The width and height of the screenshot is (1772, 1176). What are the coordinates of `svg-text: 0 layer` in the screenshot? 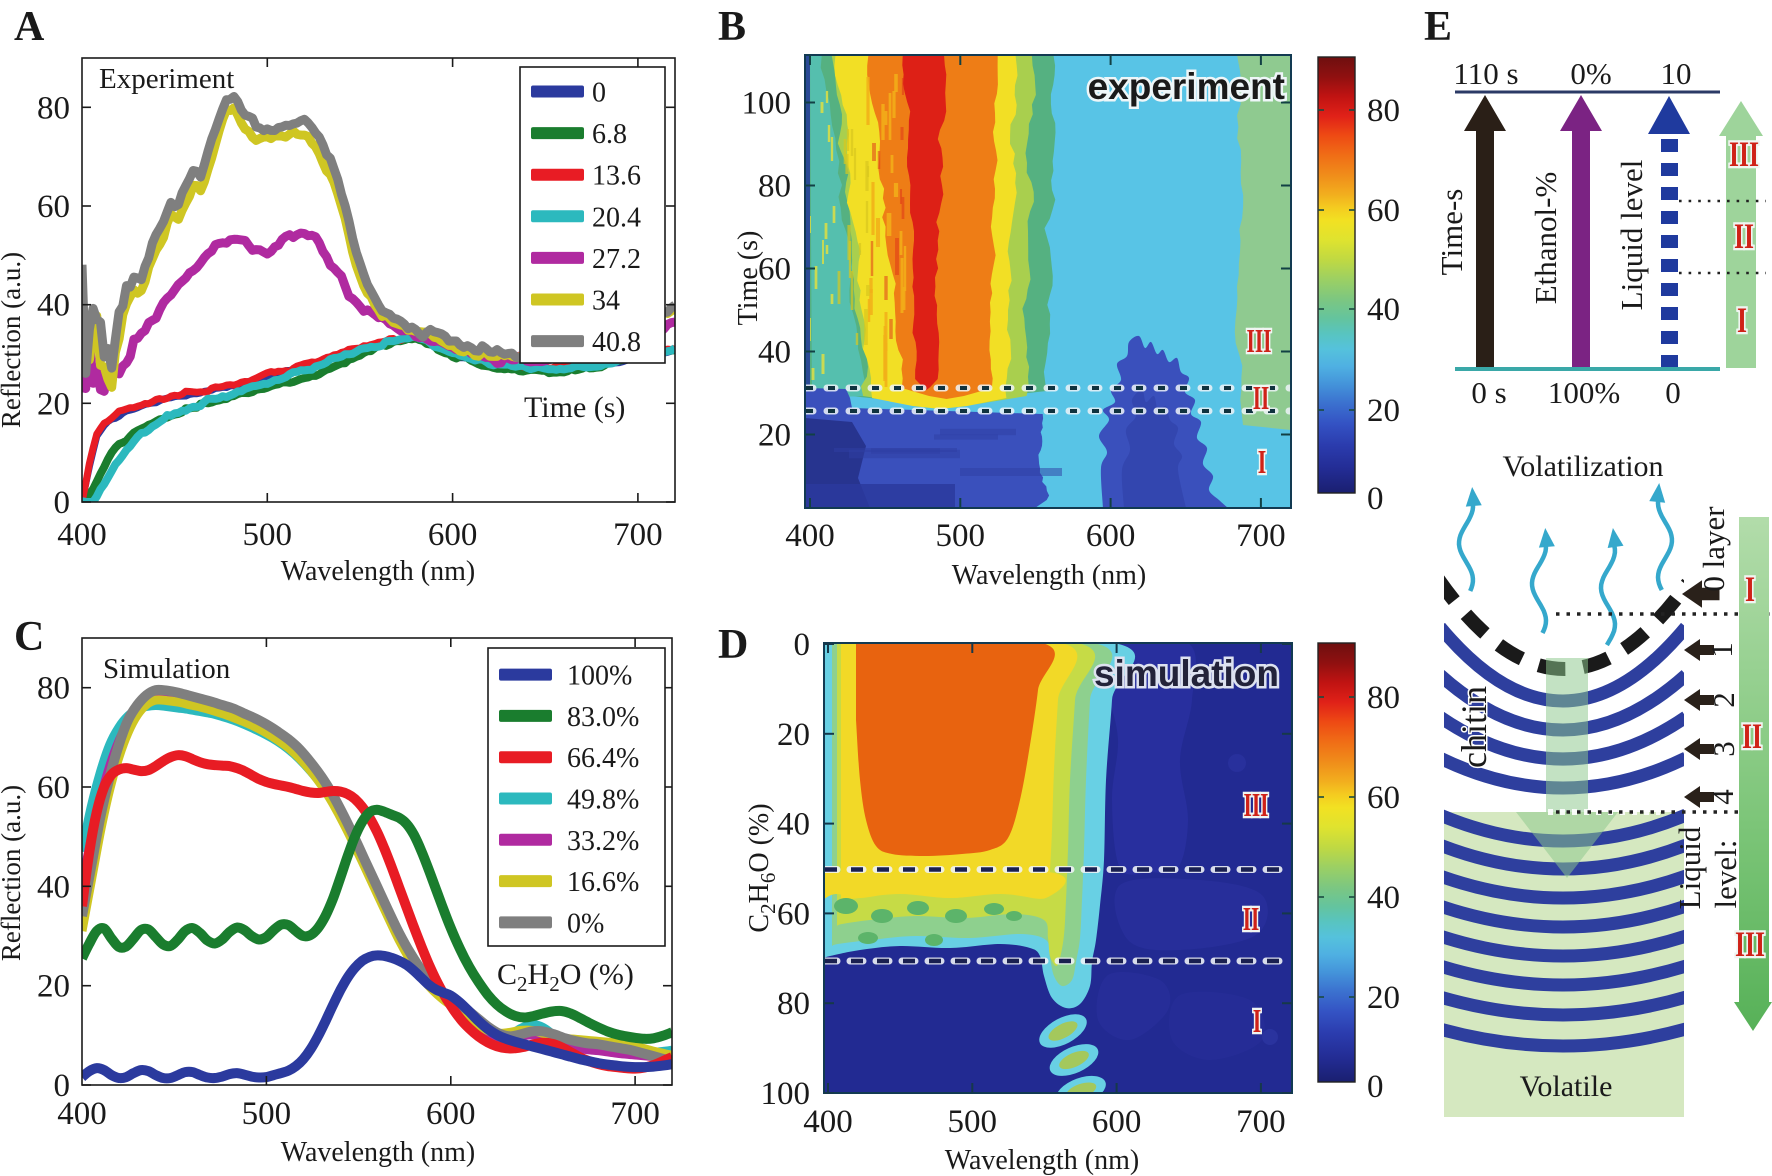 It's located at (1713, 549).